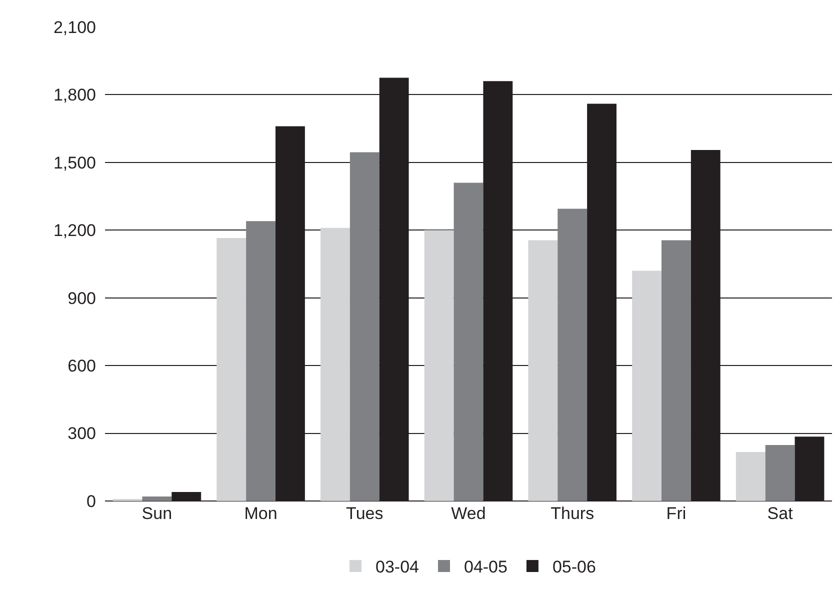  I want to click on y-tick-label: 2,100, so click(74, 27).